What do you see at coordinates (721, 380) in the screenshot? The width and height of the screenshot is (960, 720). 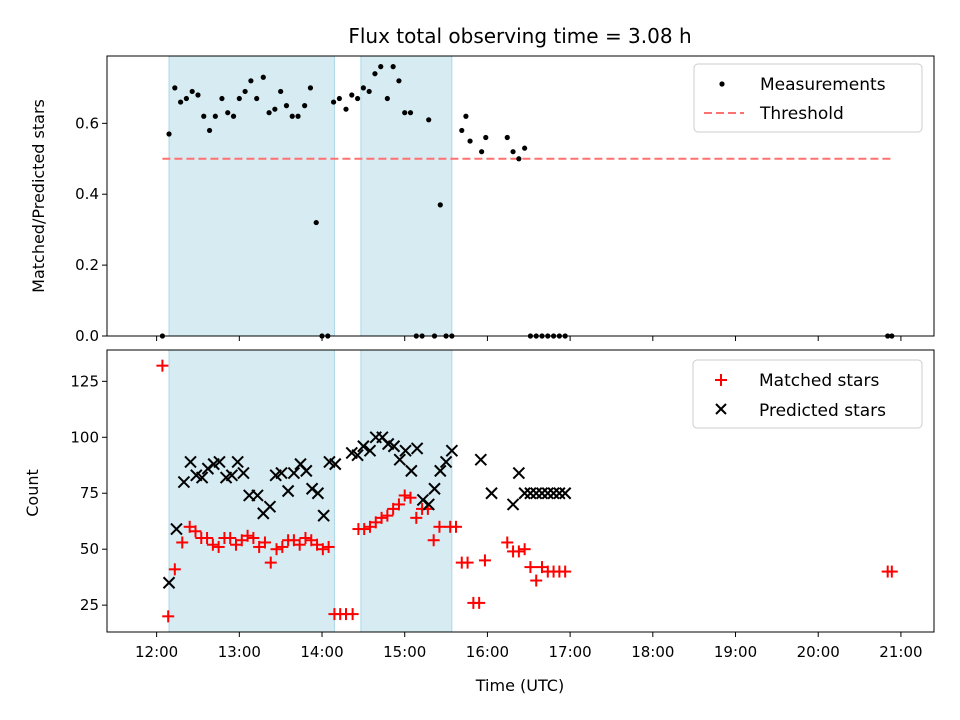 I see `legend-matched-marker` at bounding box center [721, 380].